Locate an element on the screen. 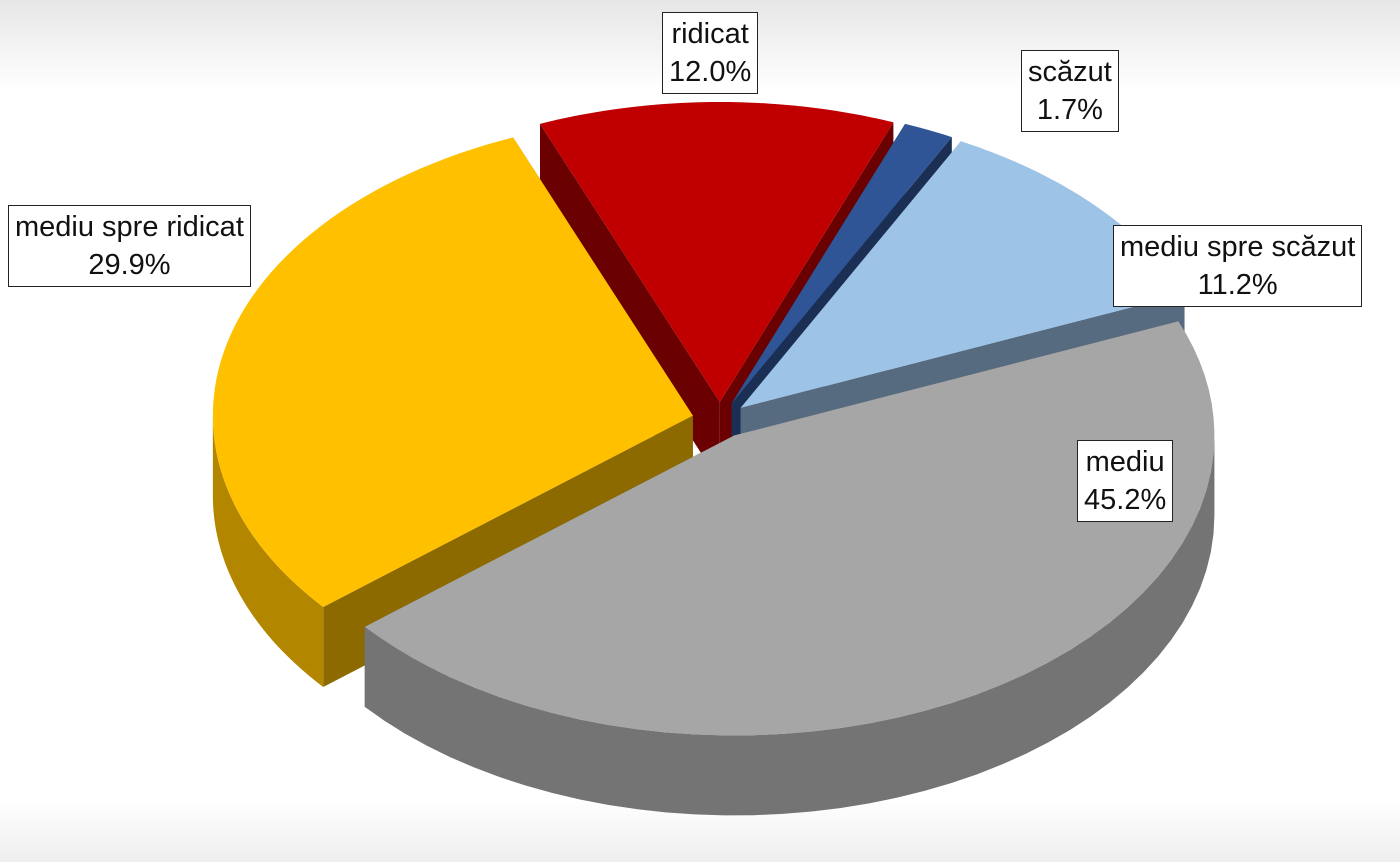 The width and height of the screenshot is (1400, 862). value-label: 11.2% is located at coordinates (1237, 285).